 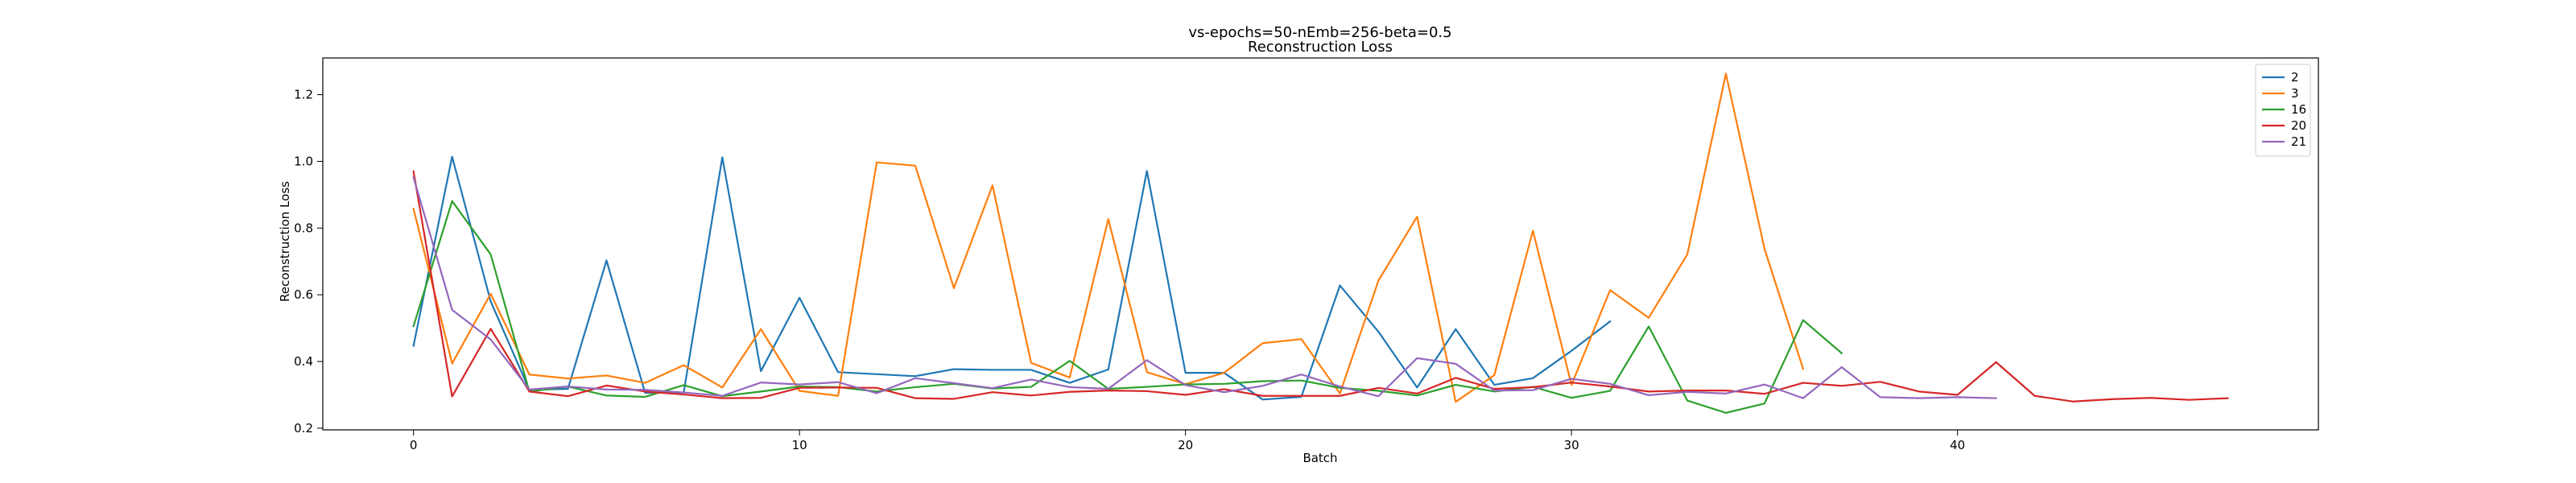 I want to click on chart-subtitle: Reconstruction Loss, so click(x=1320, y=47).